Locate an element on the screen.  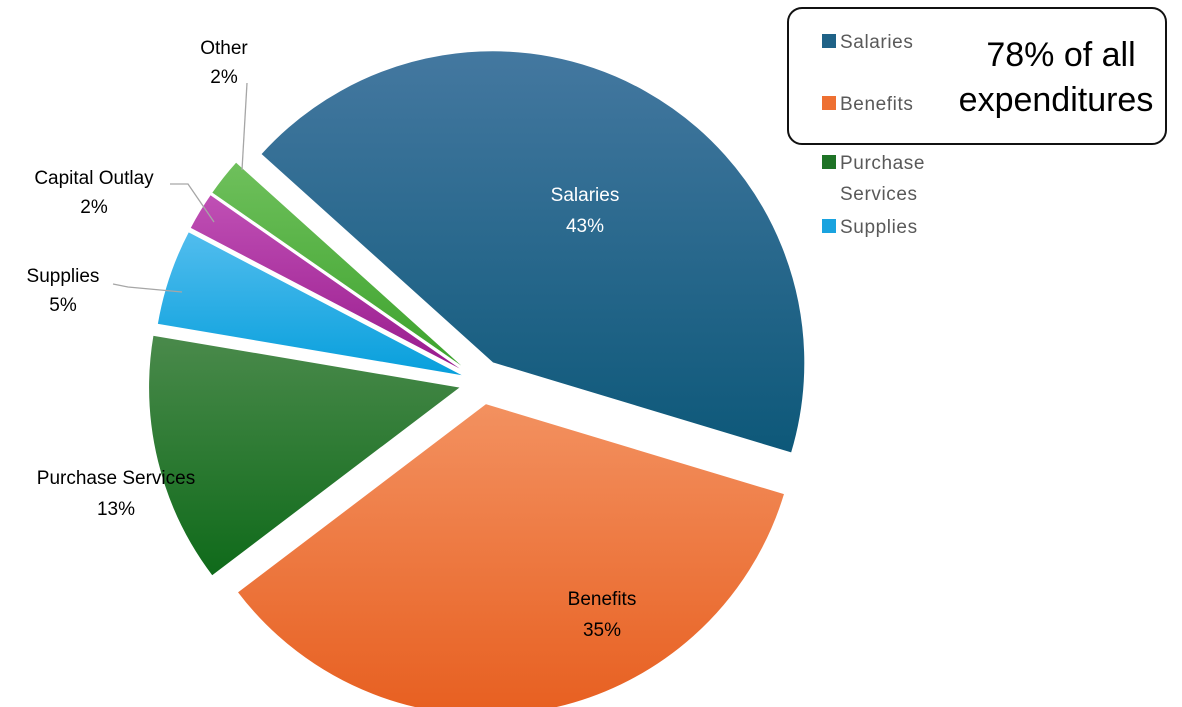
leader-line-other is located at coordinates (244, 126).